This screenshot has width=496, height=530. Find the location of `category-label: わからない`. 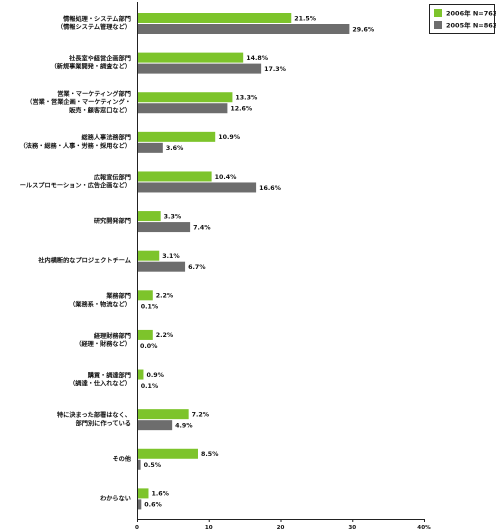

category-label: わからない is located at coordinates (115, 498).